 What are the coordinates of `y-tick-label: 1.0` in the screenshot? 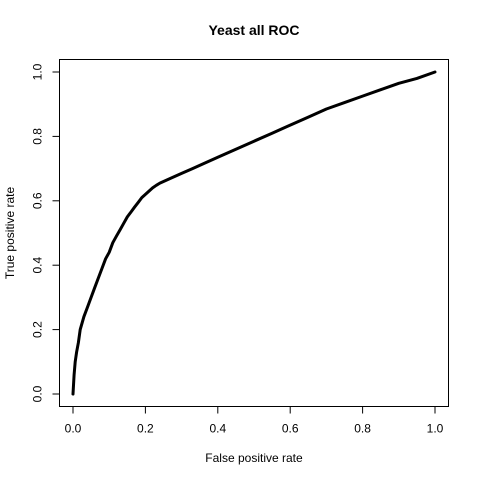 It's located at (38, 71).